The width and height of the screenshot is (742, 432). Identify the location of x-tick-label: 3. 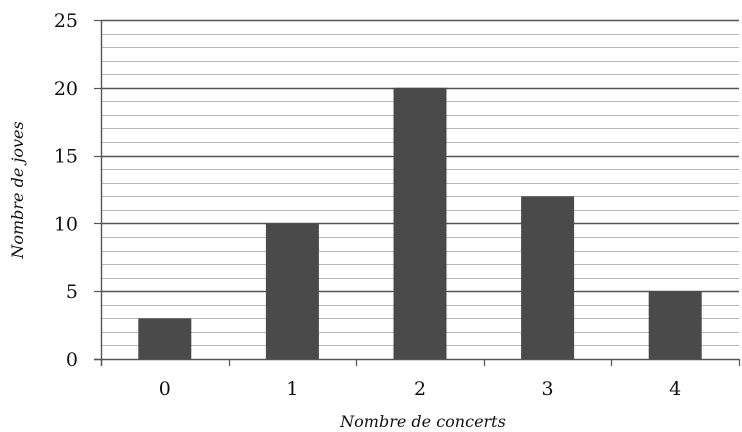
(548, 389).